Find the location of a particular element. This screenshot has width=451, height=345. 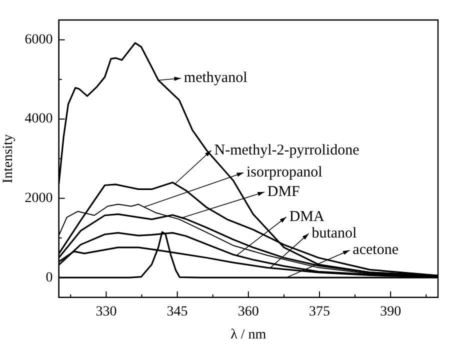

y-axis-title: Intensity is located at coordinates (8, 159).